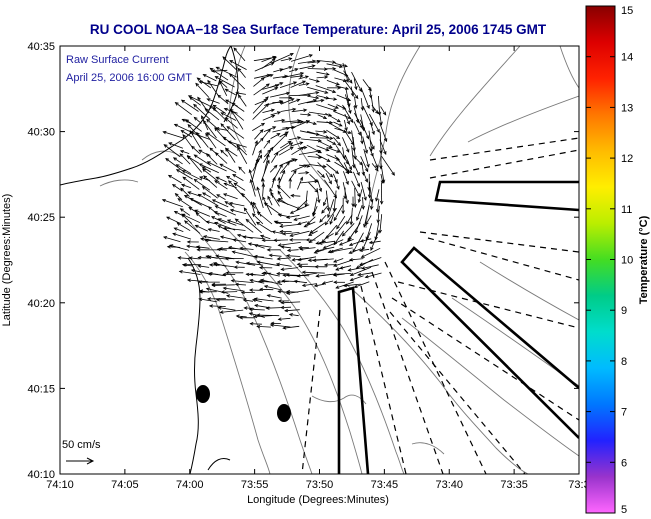 Image resolution: width=651 pixels, height=519 pixels. What do you see at coordinates (449, 485) in the screenshot?
I see `x-tick-label: 73:40` at bounding box center [449, 485].